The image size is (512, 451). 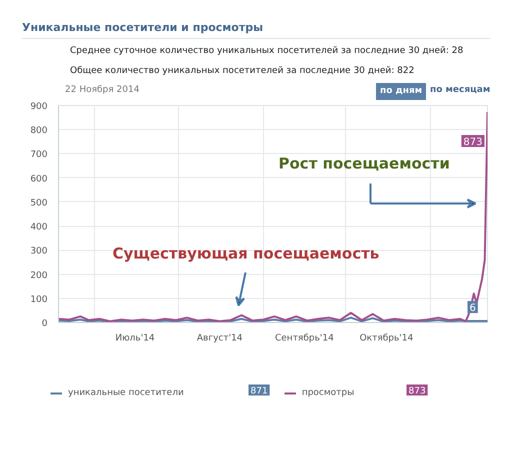 I want to click on data-label: 873, so click(x=473, y=142).